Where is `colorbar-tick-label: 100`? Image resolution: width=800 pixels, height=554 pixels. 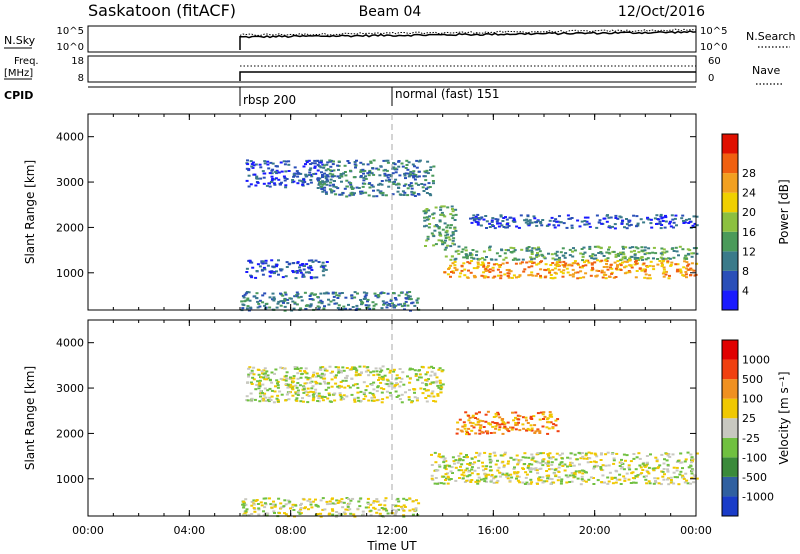 colorbar-tick-label: 100 is located at coordinates (752, 399).